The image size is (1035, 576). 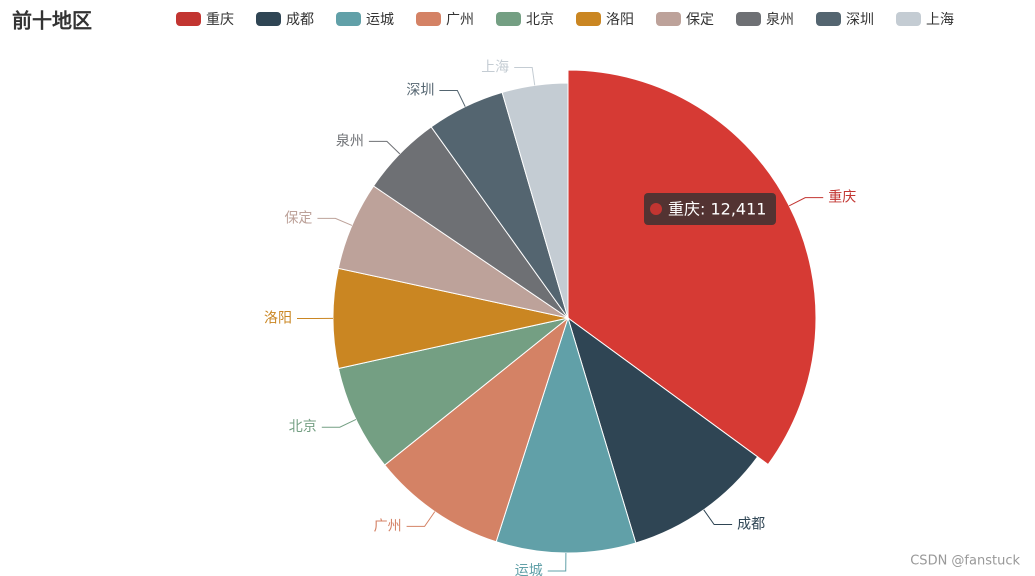 What do you see at coordinates (965, 561) in the screenshot?
I see `watermark: CSDN @fanstuck` at bounding box center [965, 561].